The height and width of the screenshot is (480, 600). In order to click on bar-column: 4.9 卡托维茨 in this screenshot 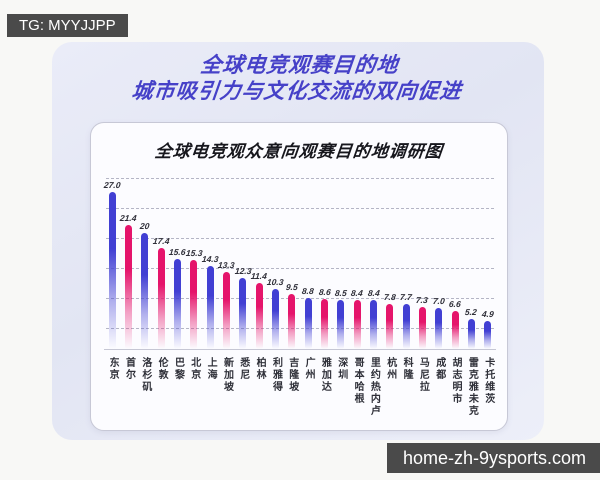, I will do `click(488, 295)`.